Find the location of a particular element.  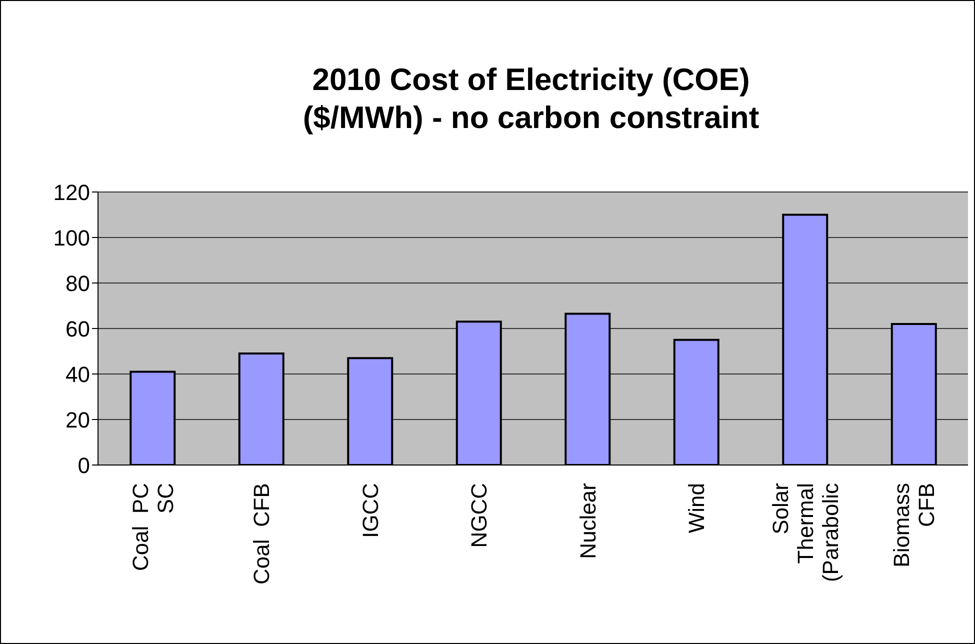

x-tick-label: Biomass CFB is located at coordinates (914, 525).